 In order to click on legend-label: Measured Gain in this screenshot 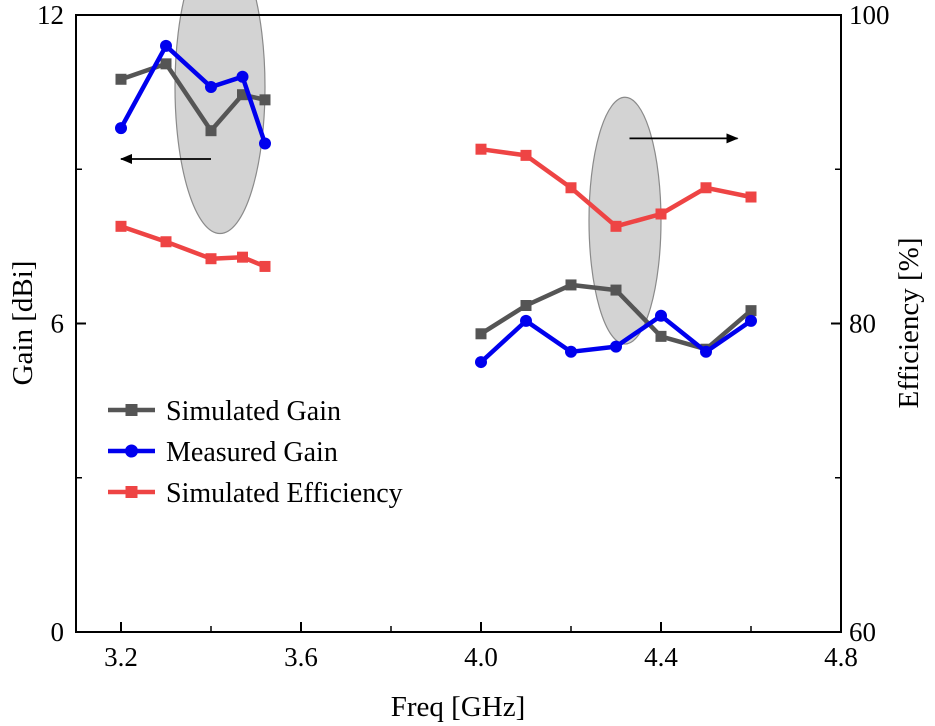, I will do `click(252, 452)`.